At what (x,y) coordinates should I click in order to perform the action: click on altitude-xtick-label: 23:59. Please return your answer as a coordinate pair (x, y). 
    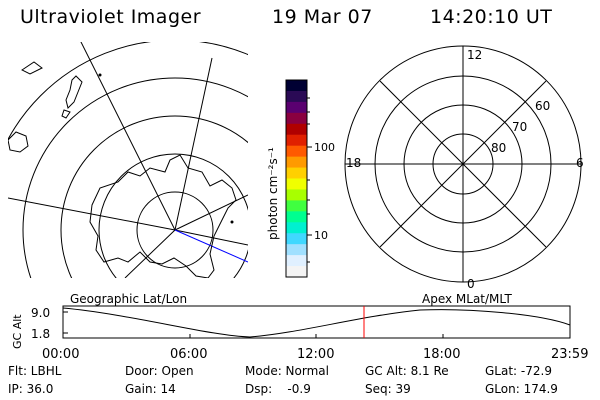
    Looking at the image, I should click on (569, 354).